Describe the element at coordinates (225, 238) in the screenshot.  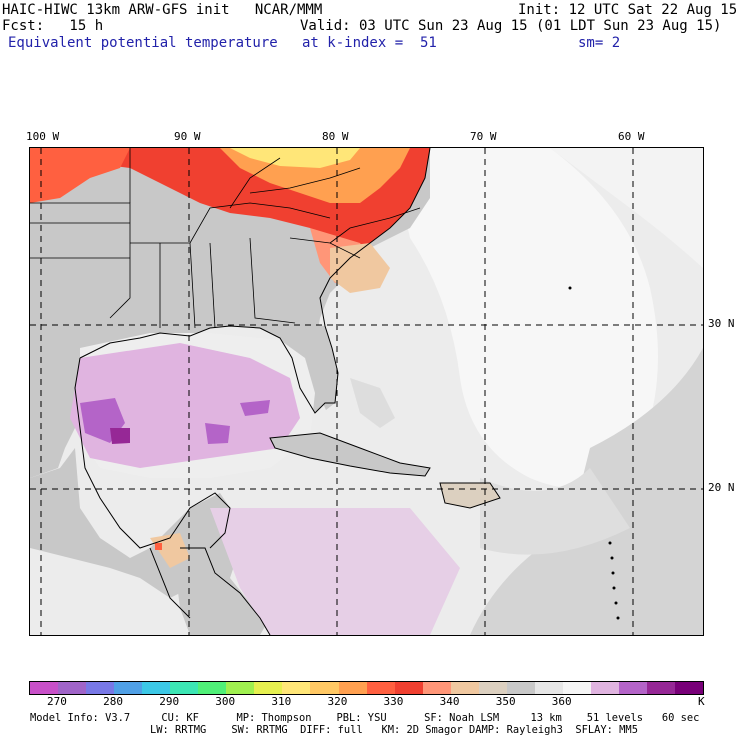
I see `state-borders` at that location.